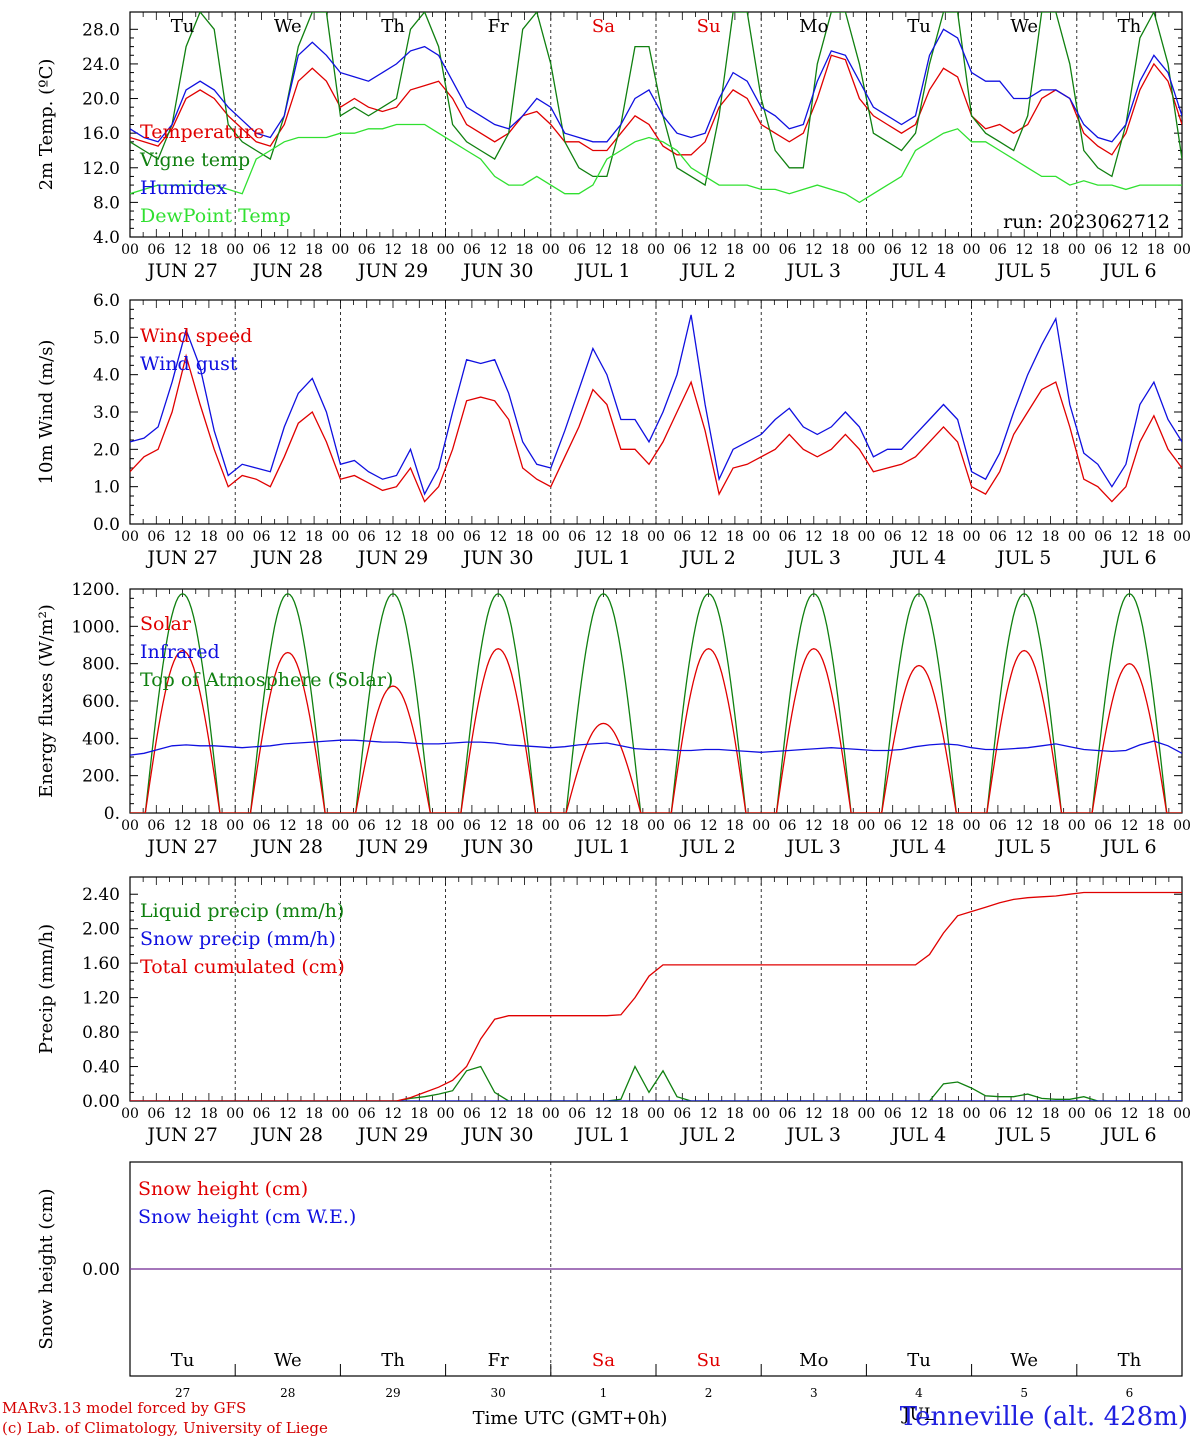  I want to click on day-number-label: 6, so click(1130, 1393).